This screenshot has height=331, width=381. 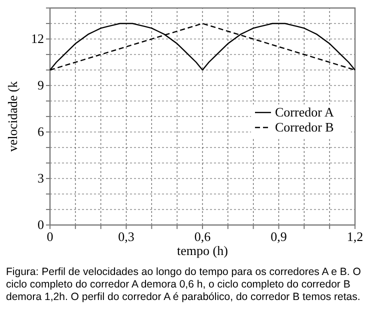 What do you see at coordinates (278, 236) in the screenshot?
I see `x-tick-label: 0,9` at bounding box center [278, 236].